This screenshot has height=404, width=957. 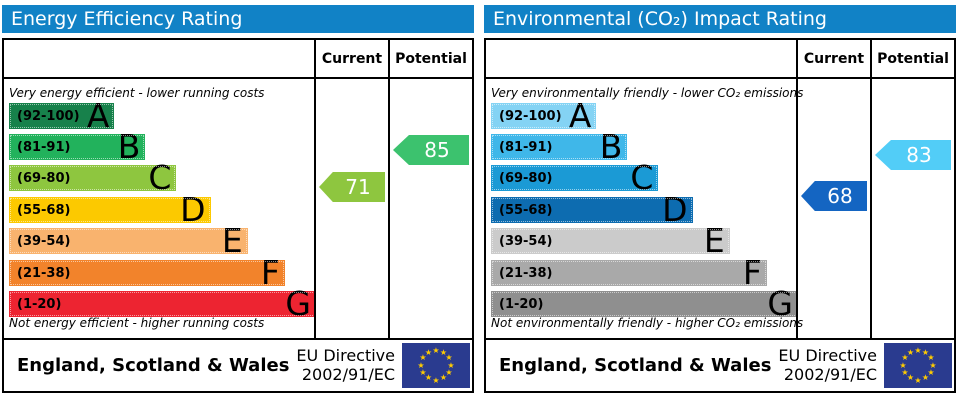 I want to click on current-rating-cell: 71, so click(x=351, y=208).